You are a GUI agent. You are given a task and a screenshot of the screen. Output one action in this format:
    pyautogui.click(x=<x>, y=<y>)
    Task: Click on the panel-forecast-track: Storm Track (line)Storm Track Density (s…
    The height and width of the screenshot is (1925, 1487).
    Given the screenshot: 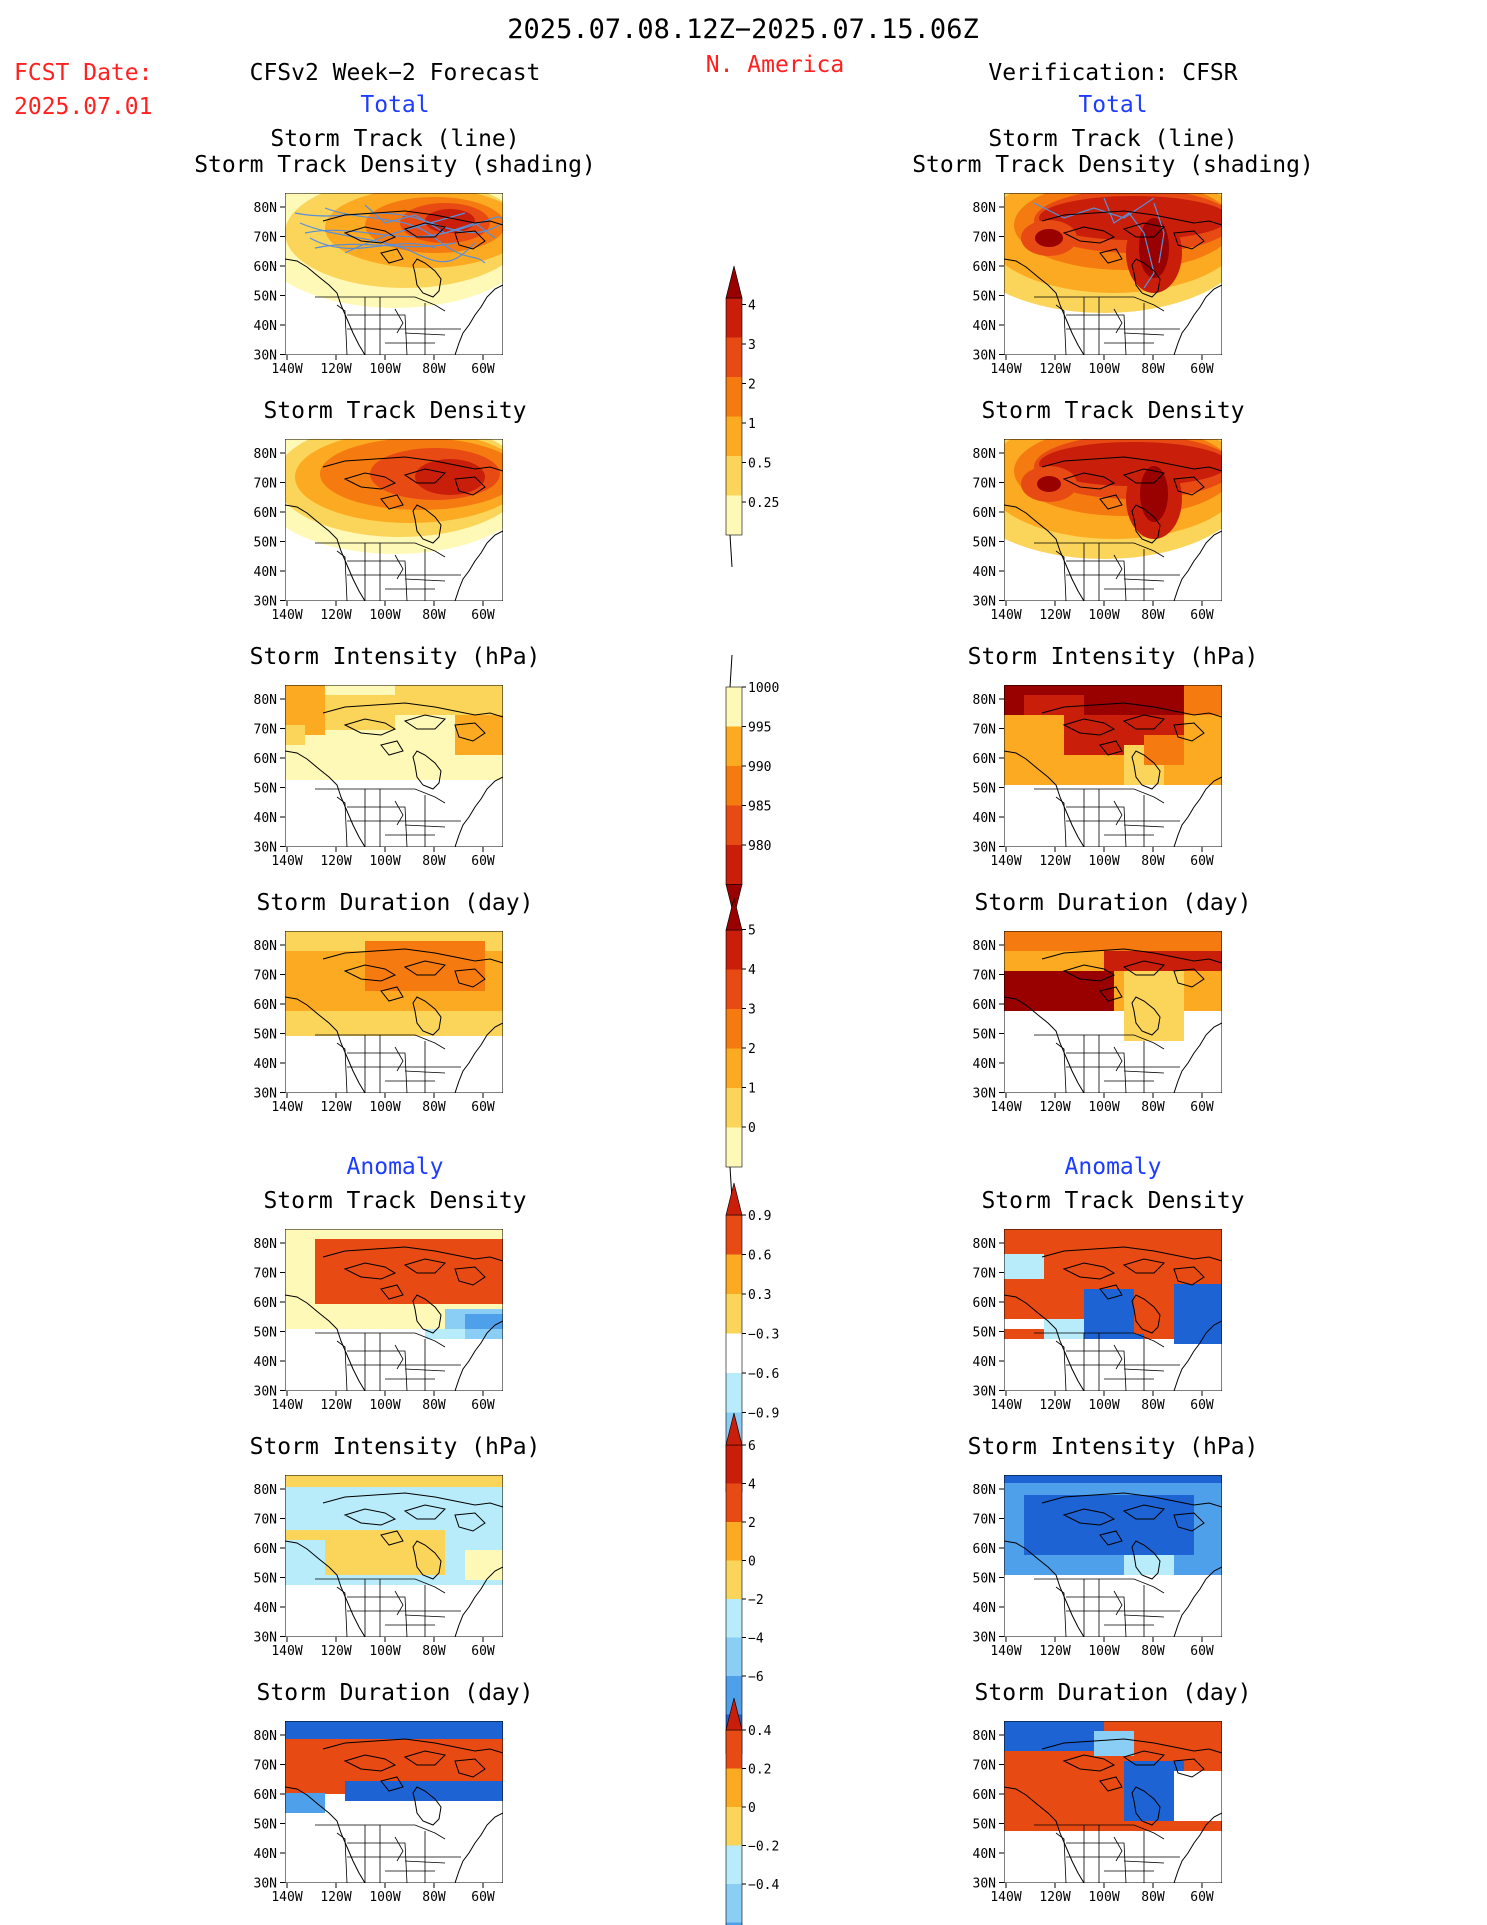 What is the action you would take?
    pyautogui.click(x=395, y=251)
    